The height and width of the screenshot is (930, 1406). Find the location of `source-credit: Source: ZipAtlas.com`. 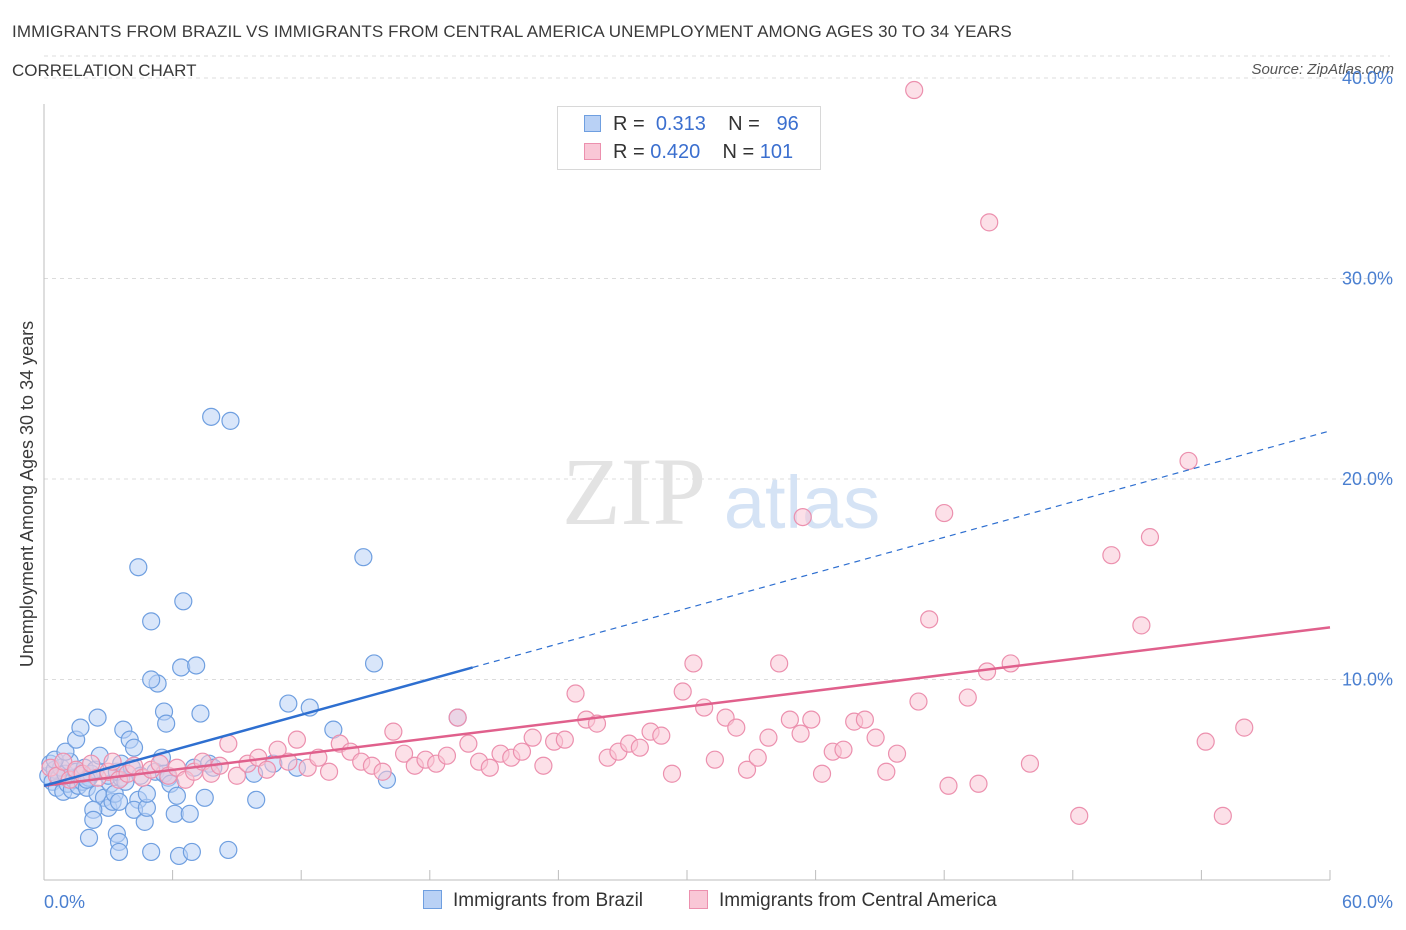

source-credit: Source: ZipAtlas.com is located at coordinates (1322, 69).